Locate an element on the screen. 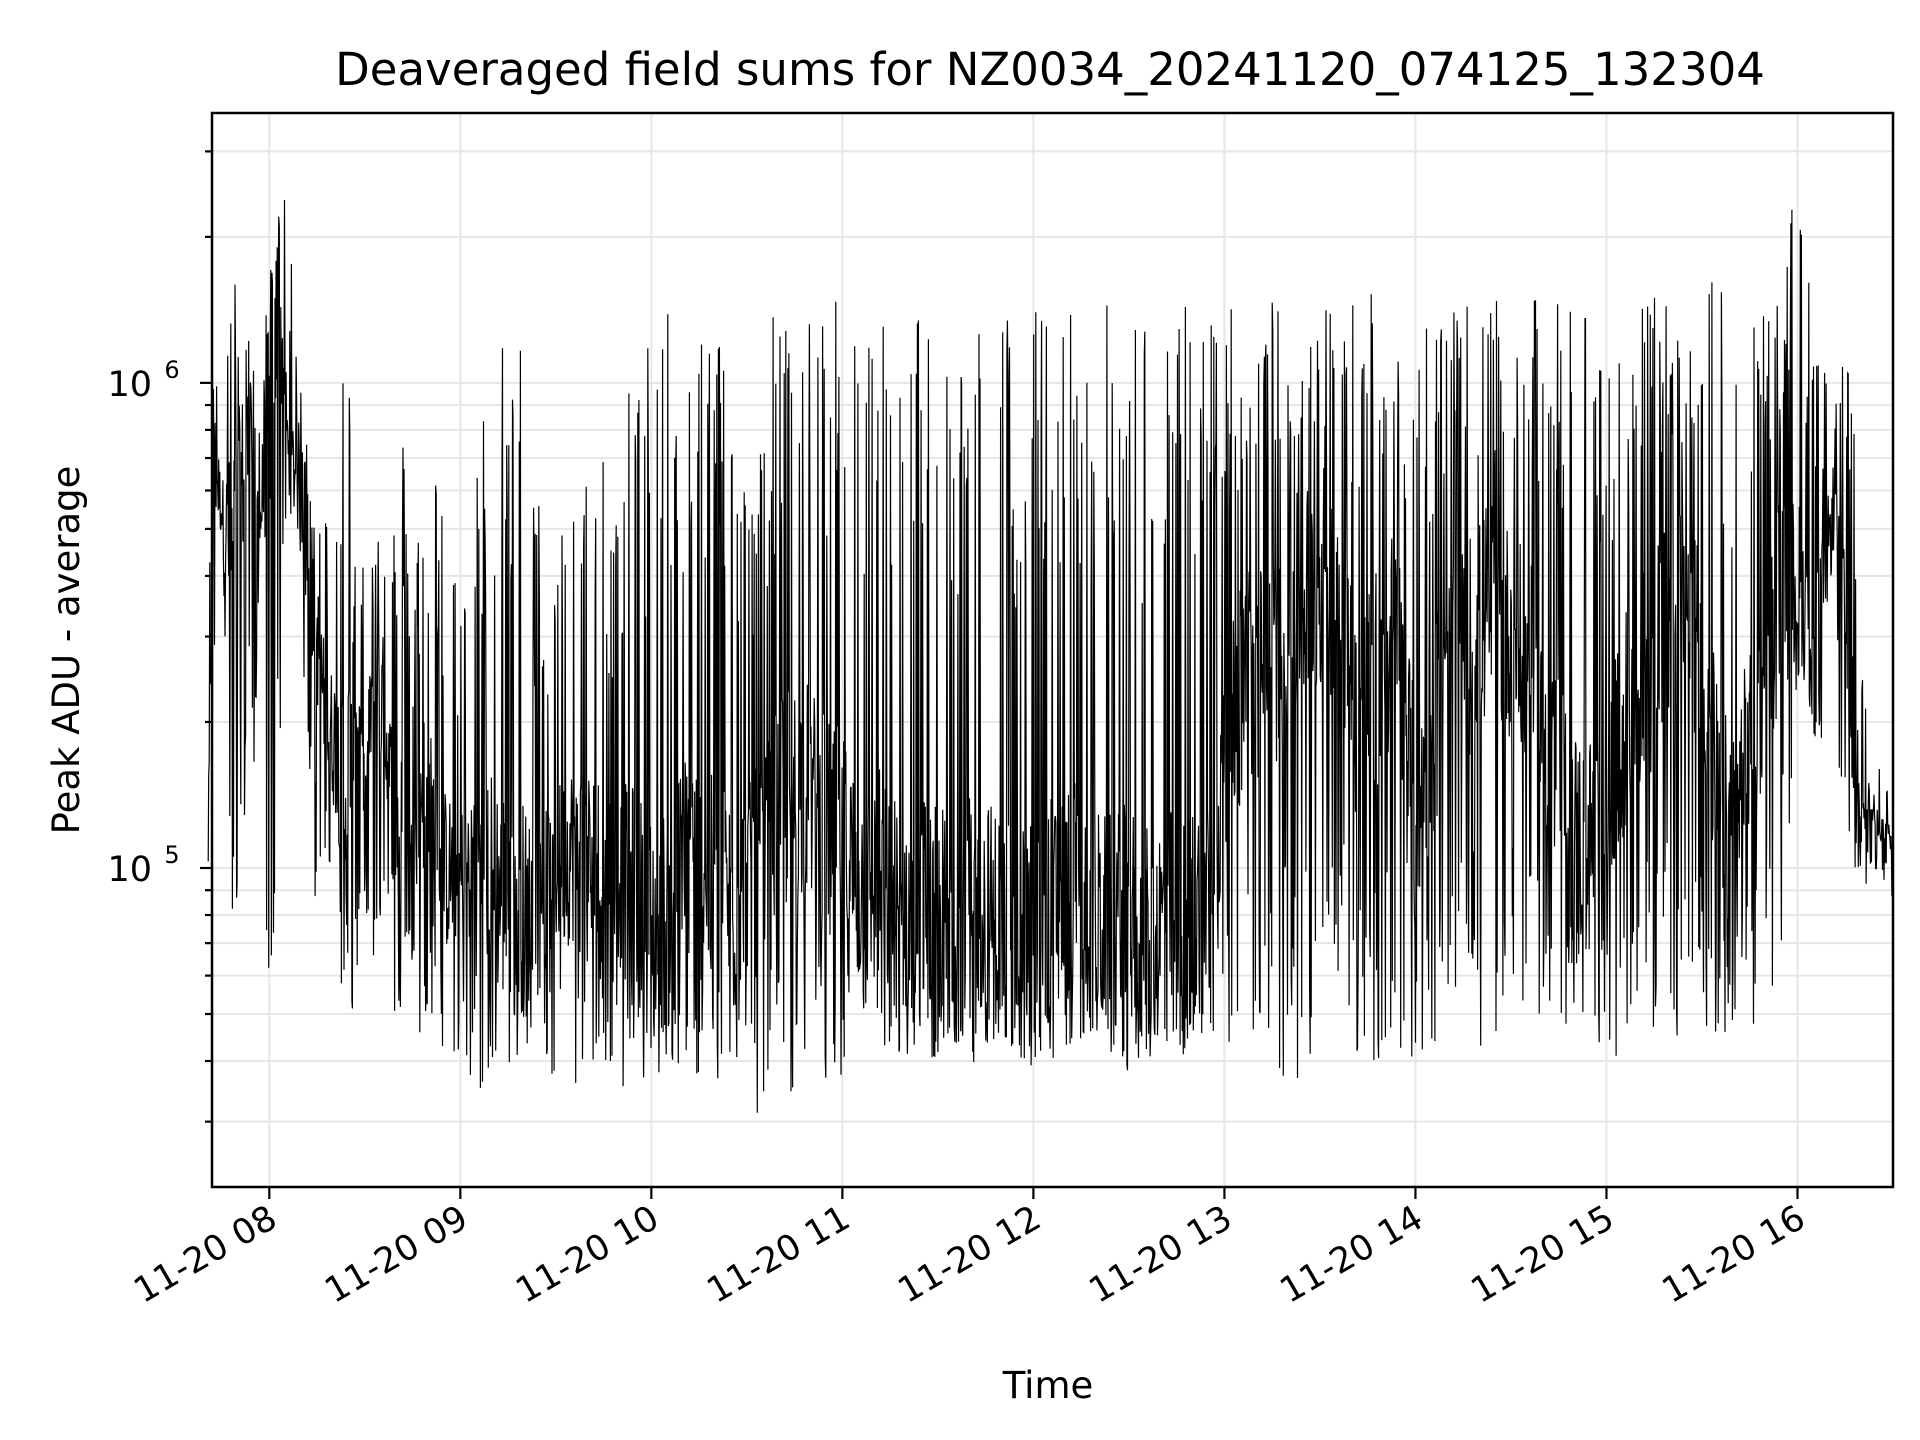 The width and height of the screenshot is (1920, 1440). y-axis-label: Peak ADU - average is located at coordinates (66, 650).